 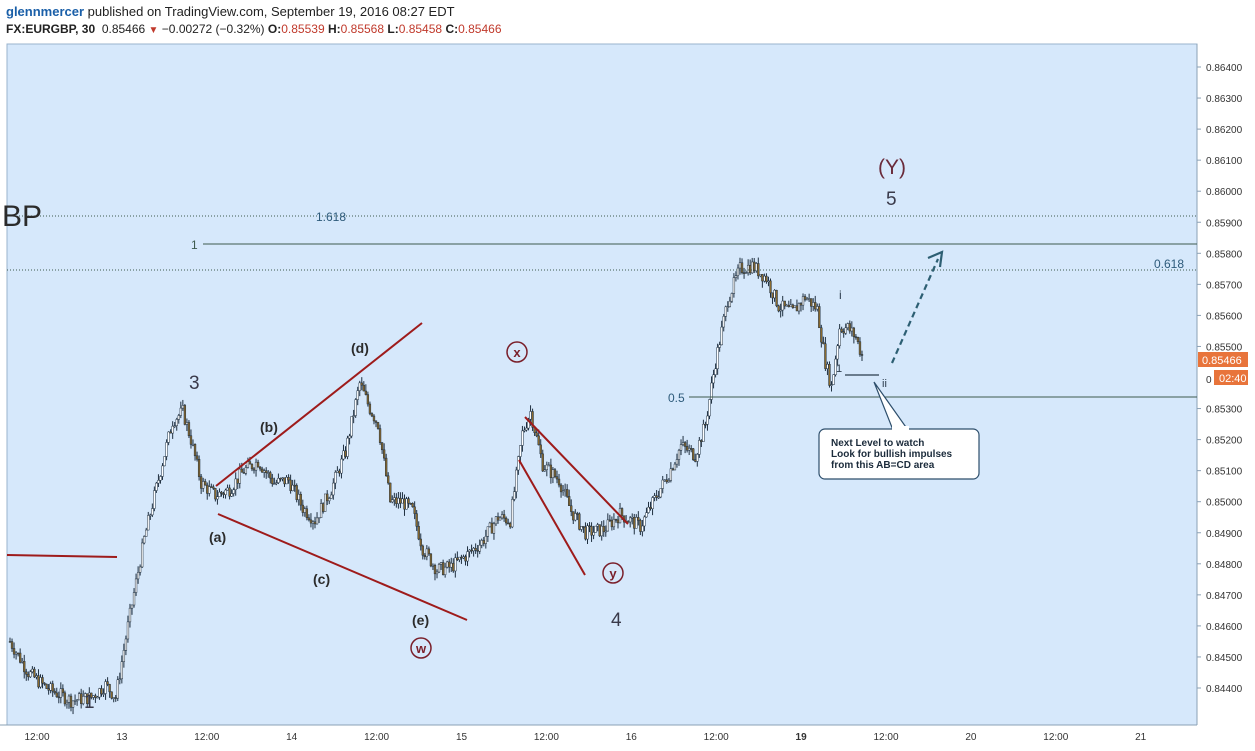 What do you see at coordinates (1224, 565) in the screenshot?
I see `y-tick-label: 0.84800` at bounding box center [1224, 565].